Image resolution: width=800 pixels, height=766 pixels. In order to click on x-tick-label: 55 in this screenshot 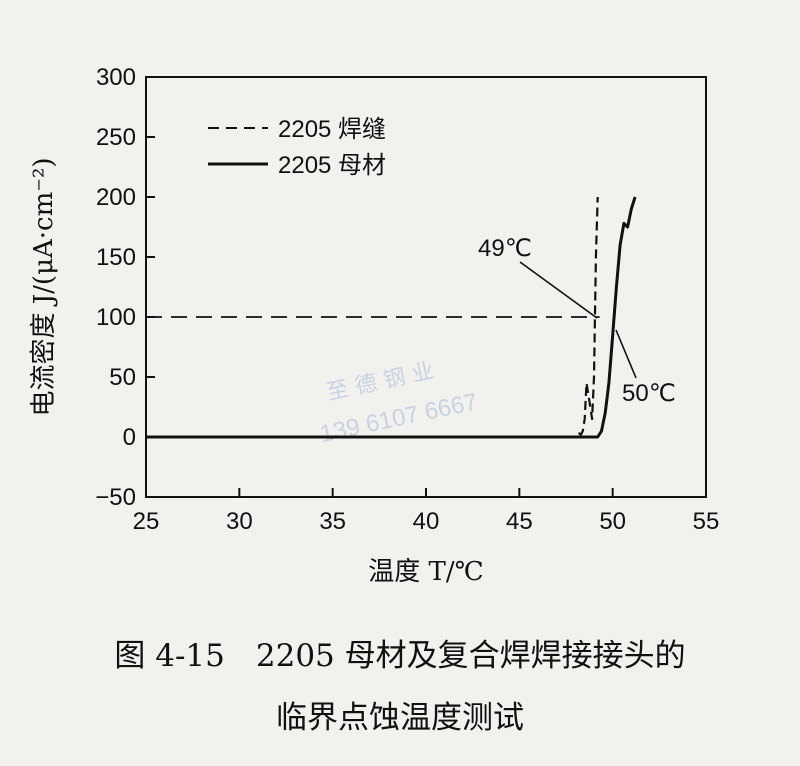, I will do `click(706, 521)`.